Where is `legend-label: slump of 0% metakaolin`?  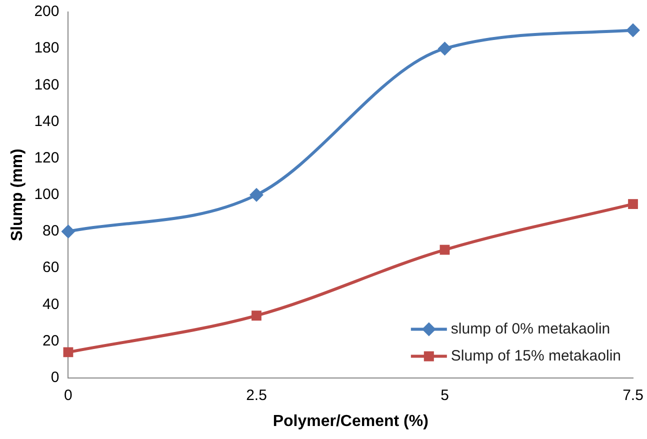
legend-label: slump of 0% metakaolin is located at coordinates (530, 329).